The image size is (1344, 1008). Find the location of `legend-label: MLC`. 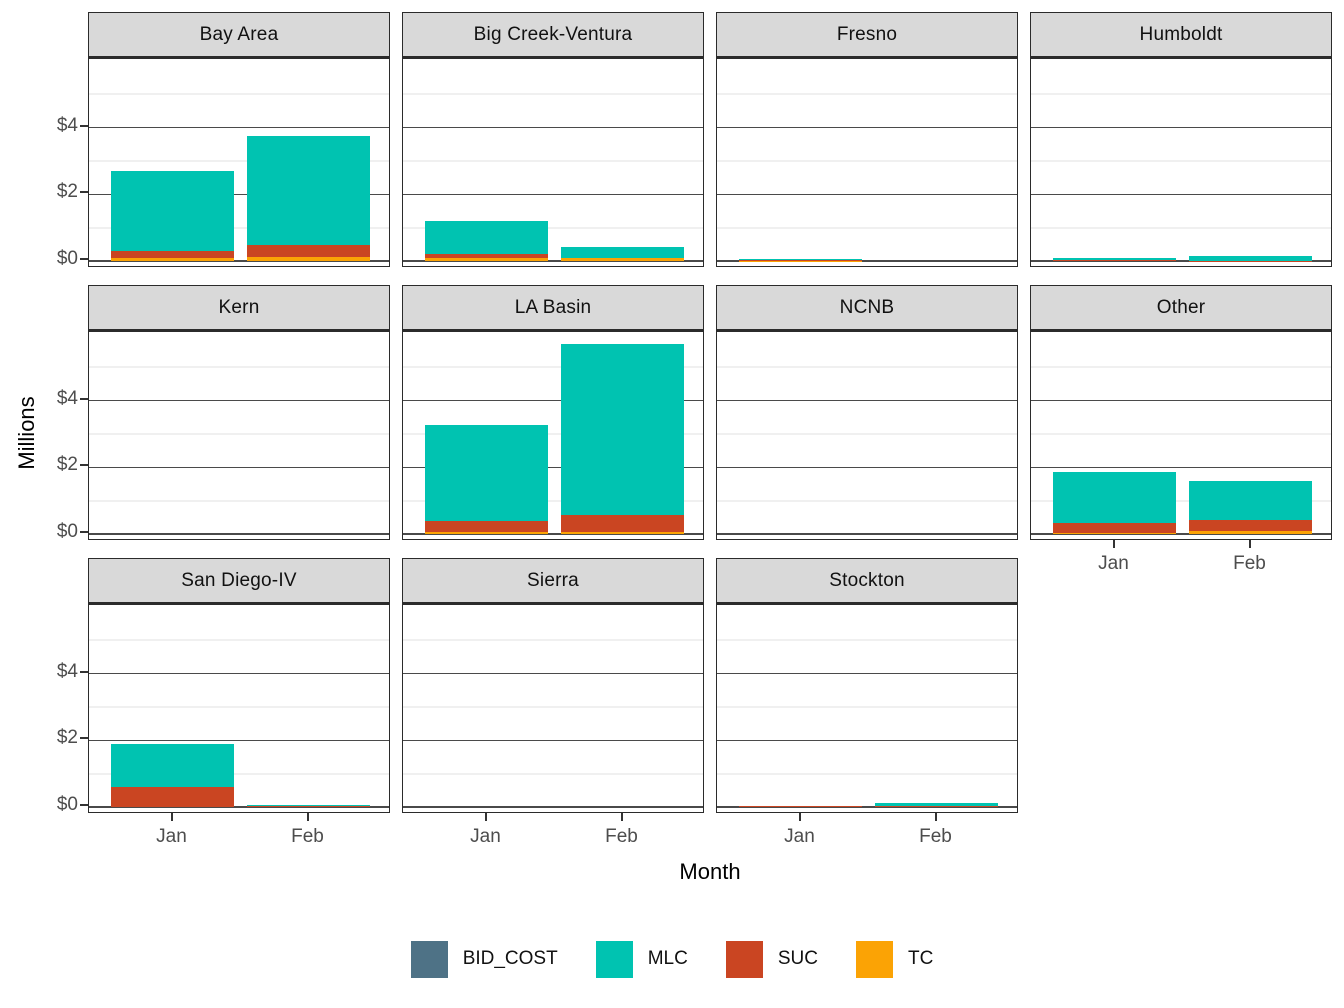

legend-label: MLC is located at coordinates (667, 958).